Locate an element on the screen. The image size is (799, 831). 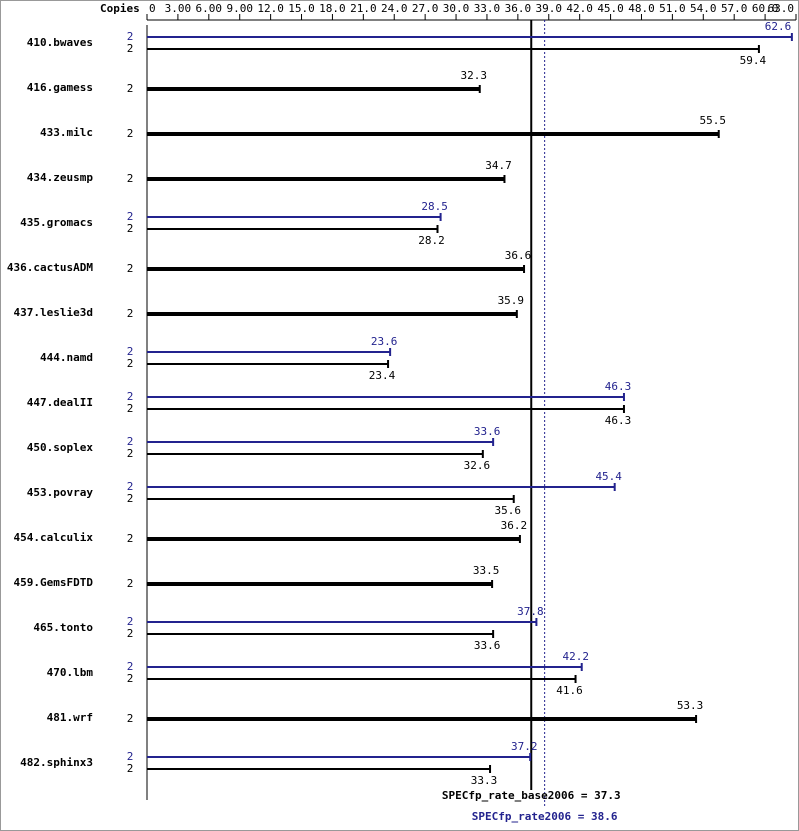
benchmark-label: 436.cactusADM is located at coordinates (50, 267).